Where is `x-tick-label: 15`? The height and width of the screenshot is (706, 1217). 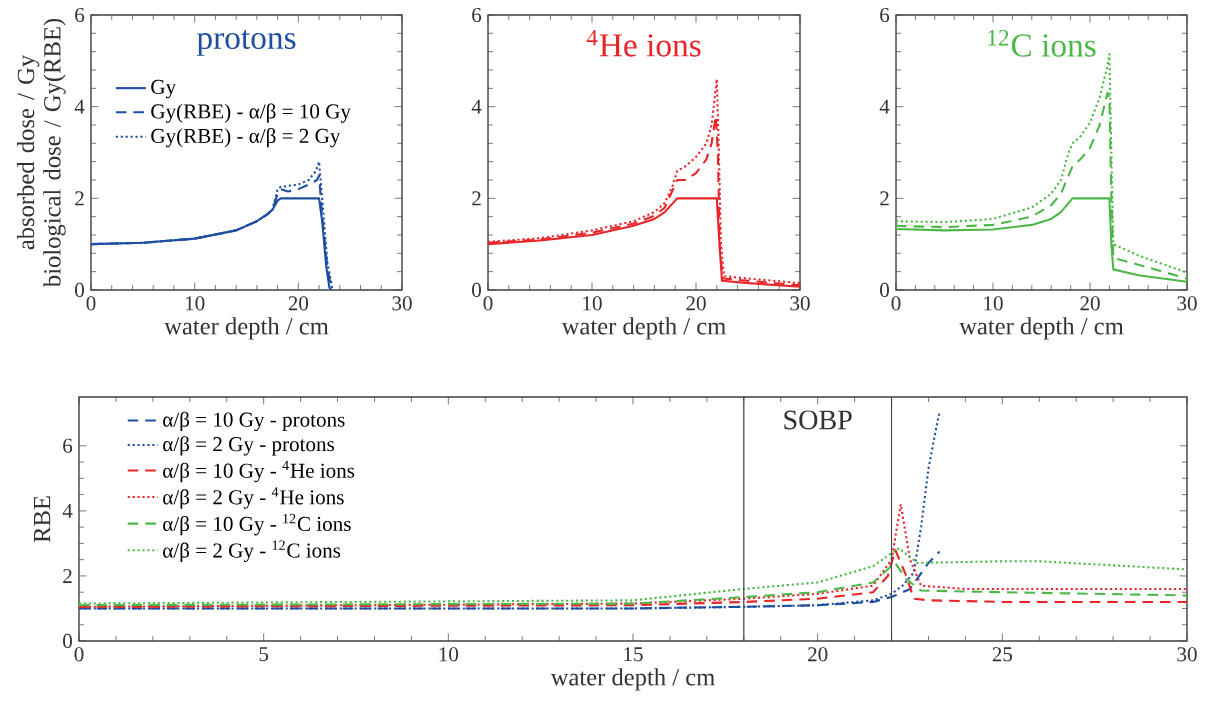
x-tick-label: 15 is located at coordinates (633, 654).